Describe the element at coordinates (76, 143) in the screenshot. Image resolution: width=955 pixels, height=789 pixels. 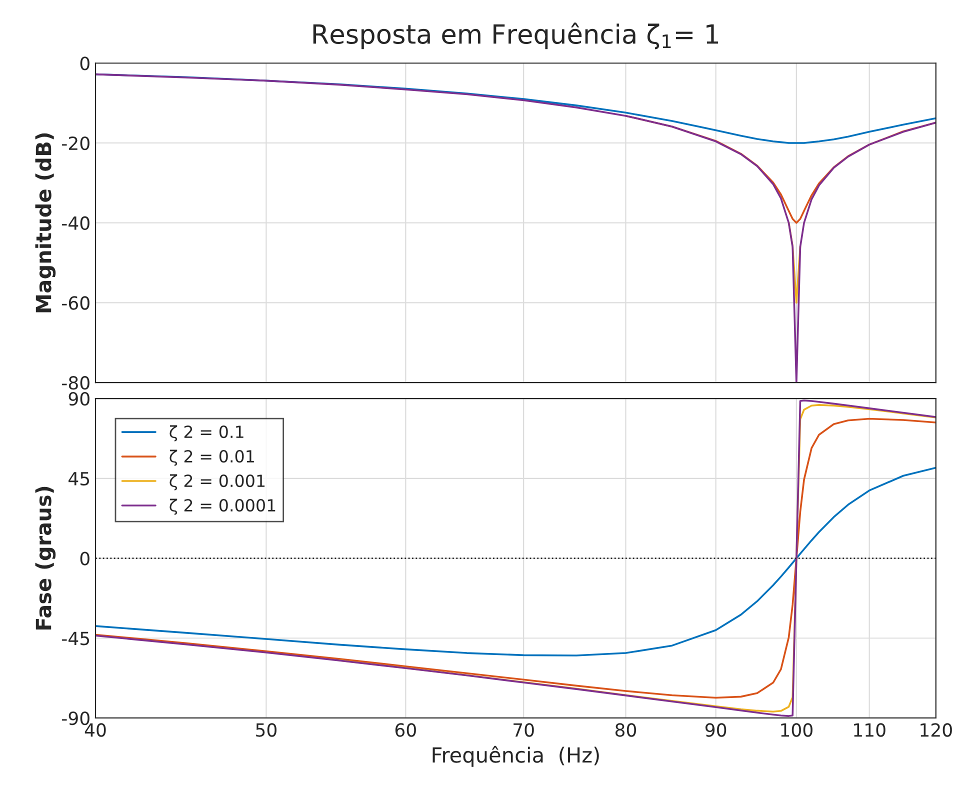
I see `y-tick-label: -20` at that location.